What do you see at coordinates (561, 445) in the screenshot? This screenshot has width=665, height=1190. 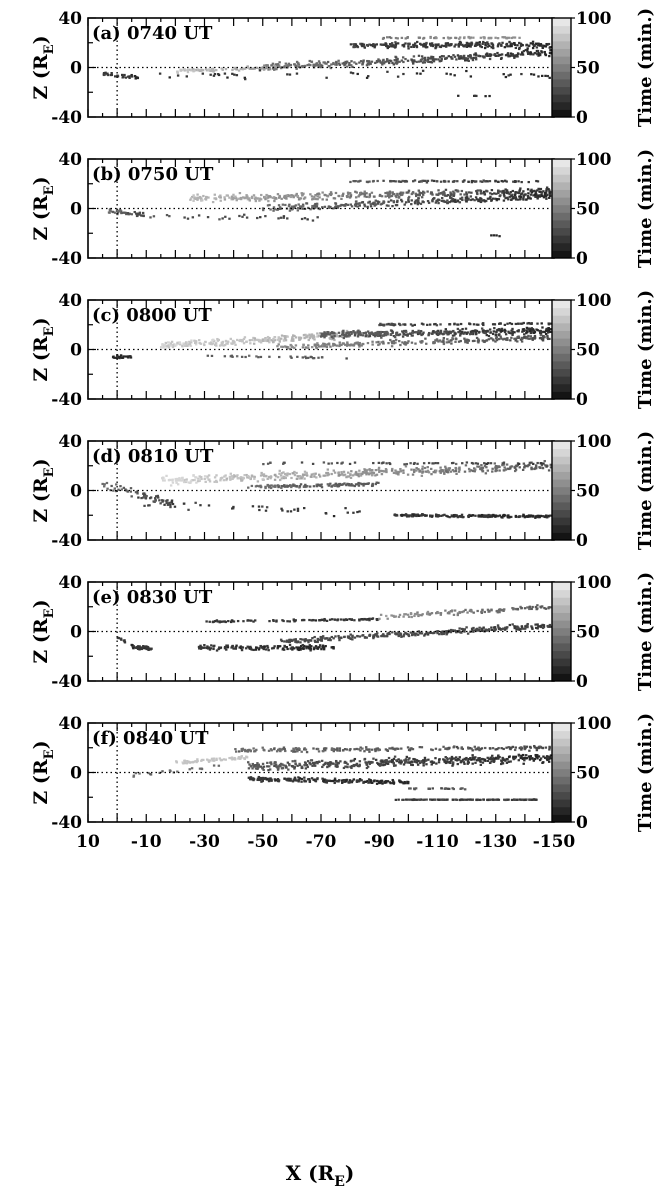 I see `colorbar-band` at bounding box center [561, 445].